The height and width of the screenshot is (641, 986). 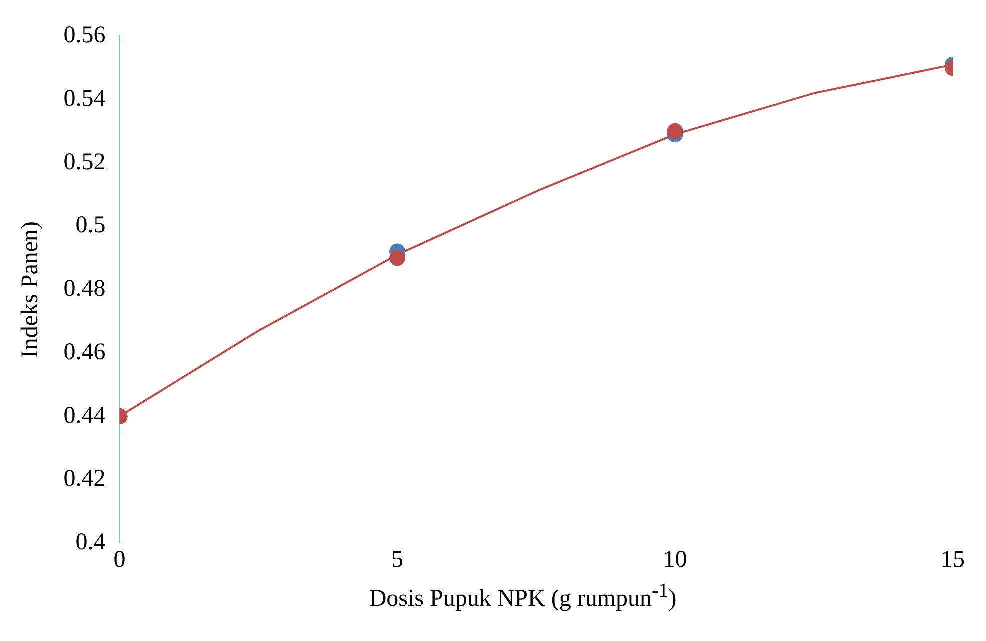 I want to click on y-tick-label: 0.4, so click(x=91, y=542).